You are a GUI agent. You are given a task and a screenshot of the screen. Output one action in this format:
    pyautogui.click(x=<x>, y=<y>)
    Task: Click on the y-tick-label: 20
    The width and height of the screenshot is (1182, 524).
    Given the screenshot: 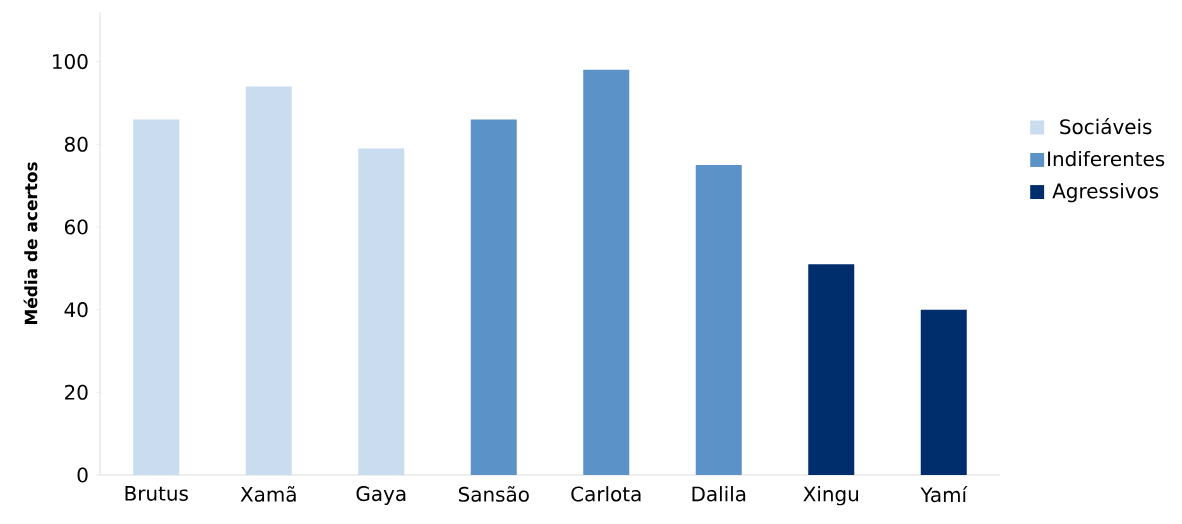 What is the action you would take?
    pyautogui.click(x=76, y=392)
    